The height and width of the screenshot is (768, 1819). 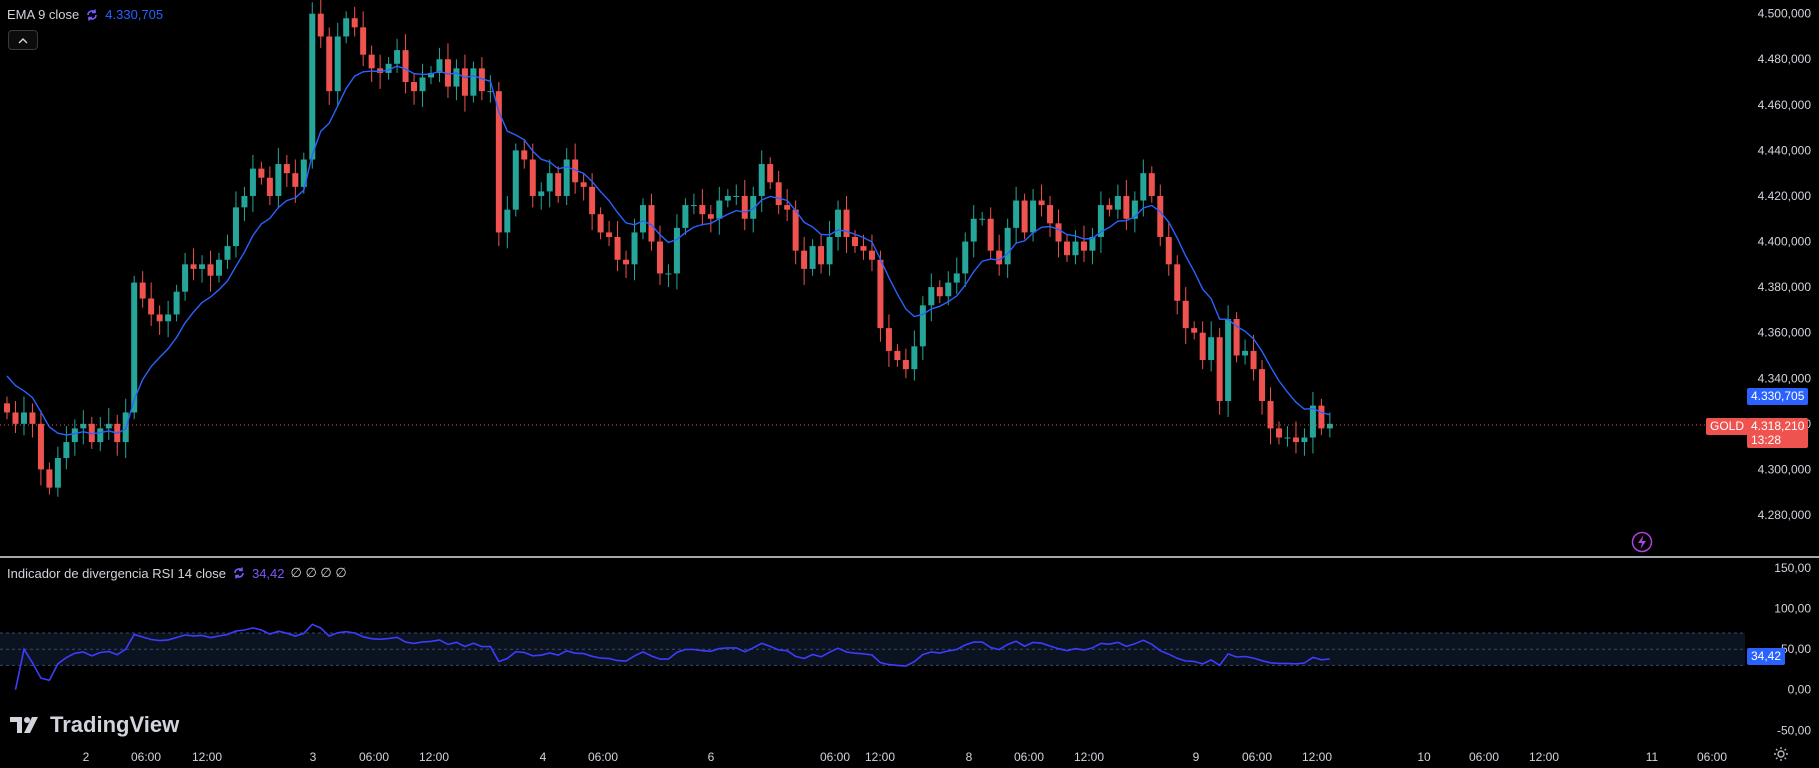 I want to click on price-tick-label: 4.480,000, so click(x=1785, y=59).